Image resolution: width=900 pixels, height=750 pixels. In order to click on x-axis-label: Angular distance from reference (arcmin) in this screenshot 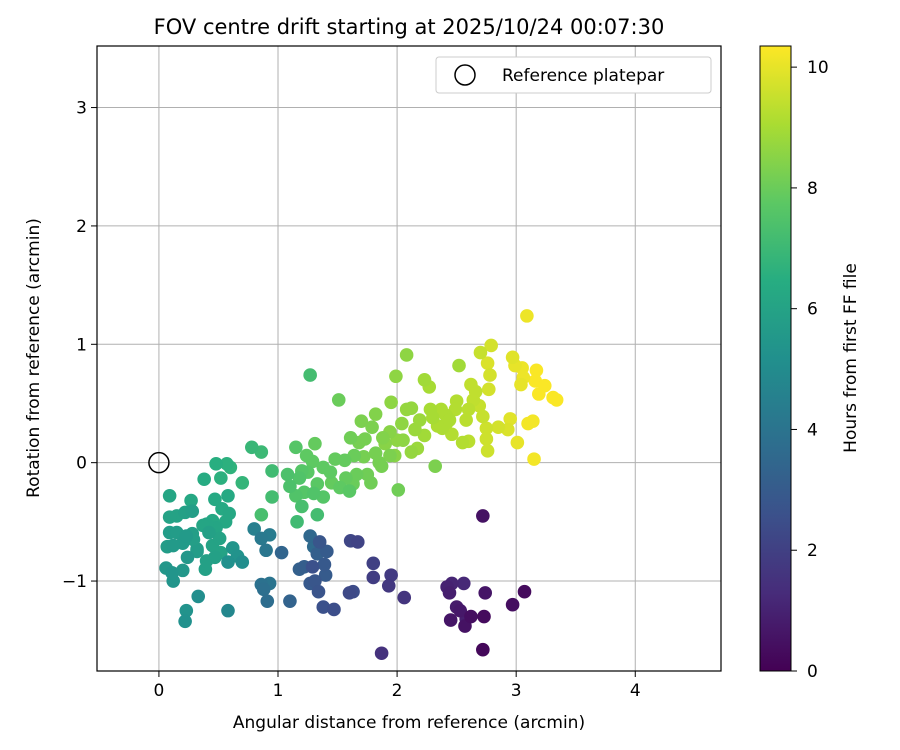, I will do `click(409, 723)`.